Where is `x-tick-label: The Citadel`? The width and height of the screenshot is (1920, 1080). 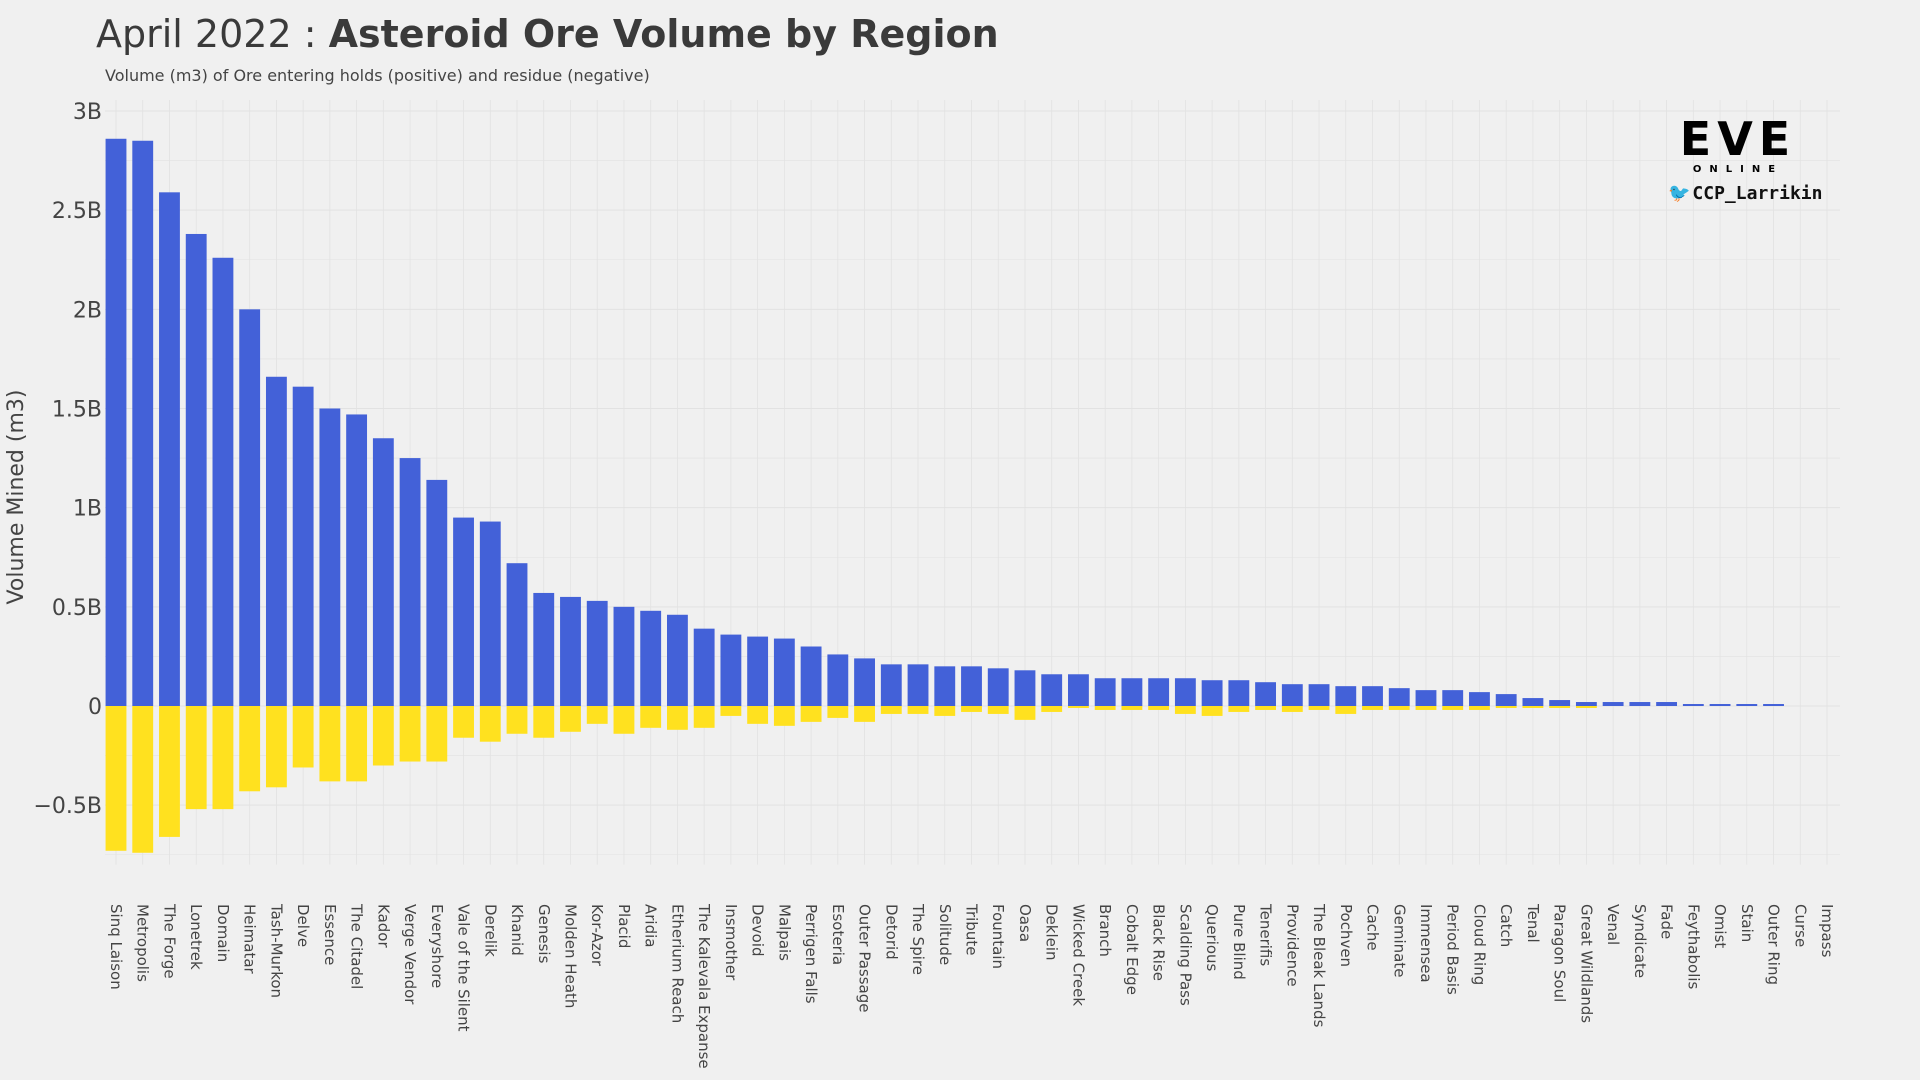
x-tick-label: The Citadel is located at coordinates (357, 946).